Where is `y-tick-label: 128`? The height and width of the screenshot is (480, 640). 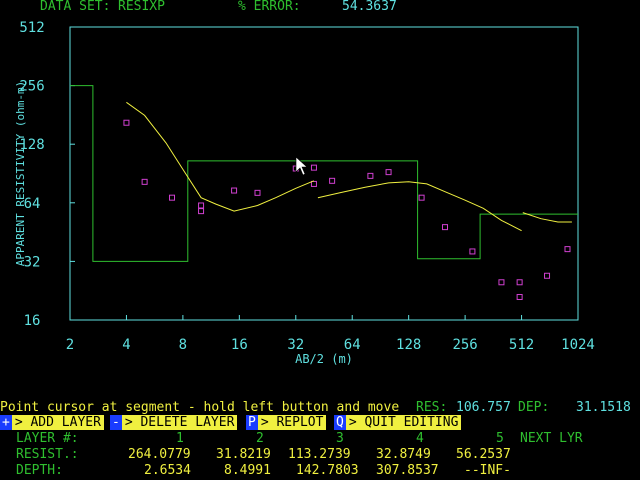
y-tick-label: 128 is located at coordinates (31, 145).